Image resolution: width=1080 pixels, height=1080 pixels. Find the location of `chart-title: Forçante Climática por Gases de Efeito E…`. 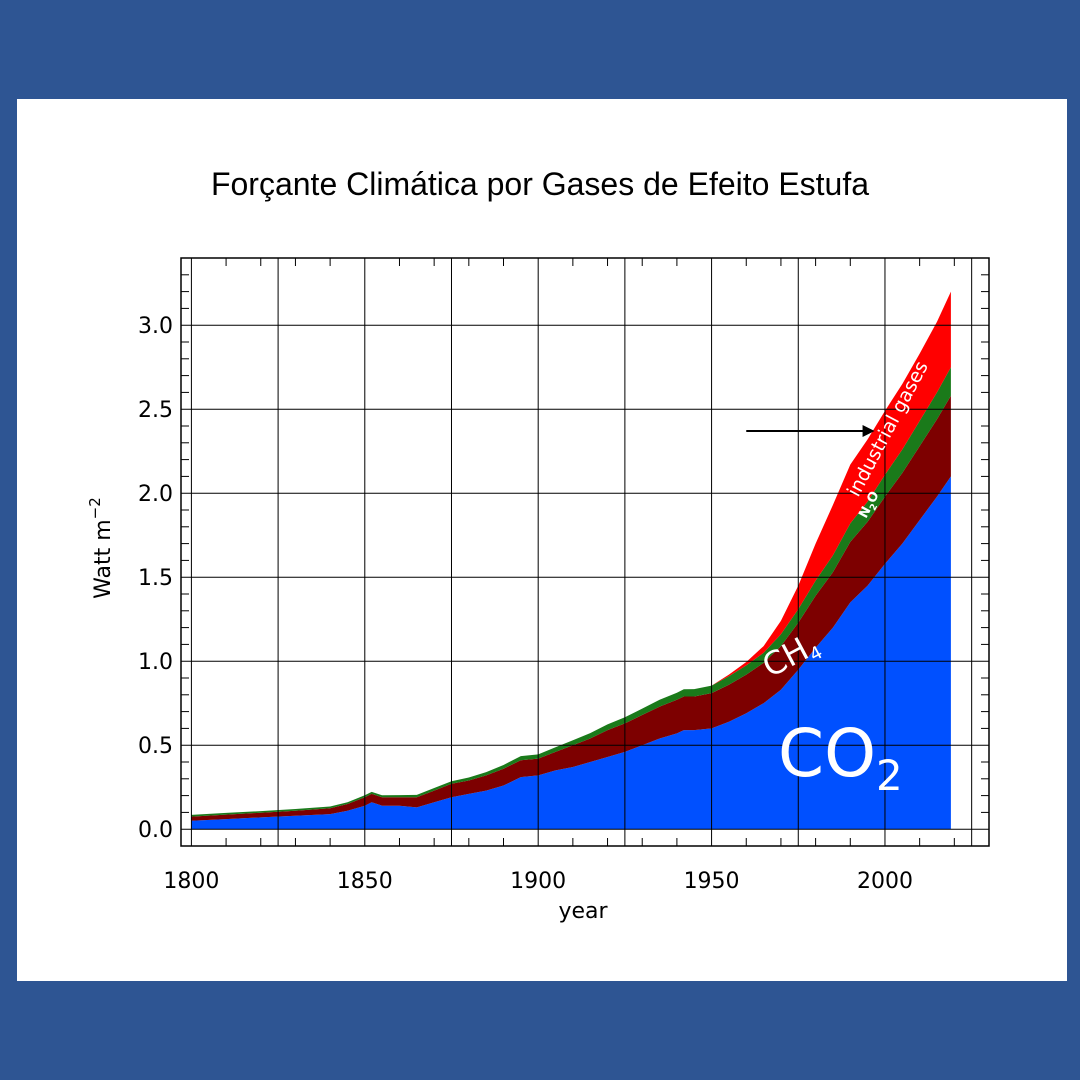

chart-title: Forçante Climática por Gases de Efeito E… is located at coordinates (540, 184).